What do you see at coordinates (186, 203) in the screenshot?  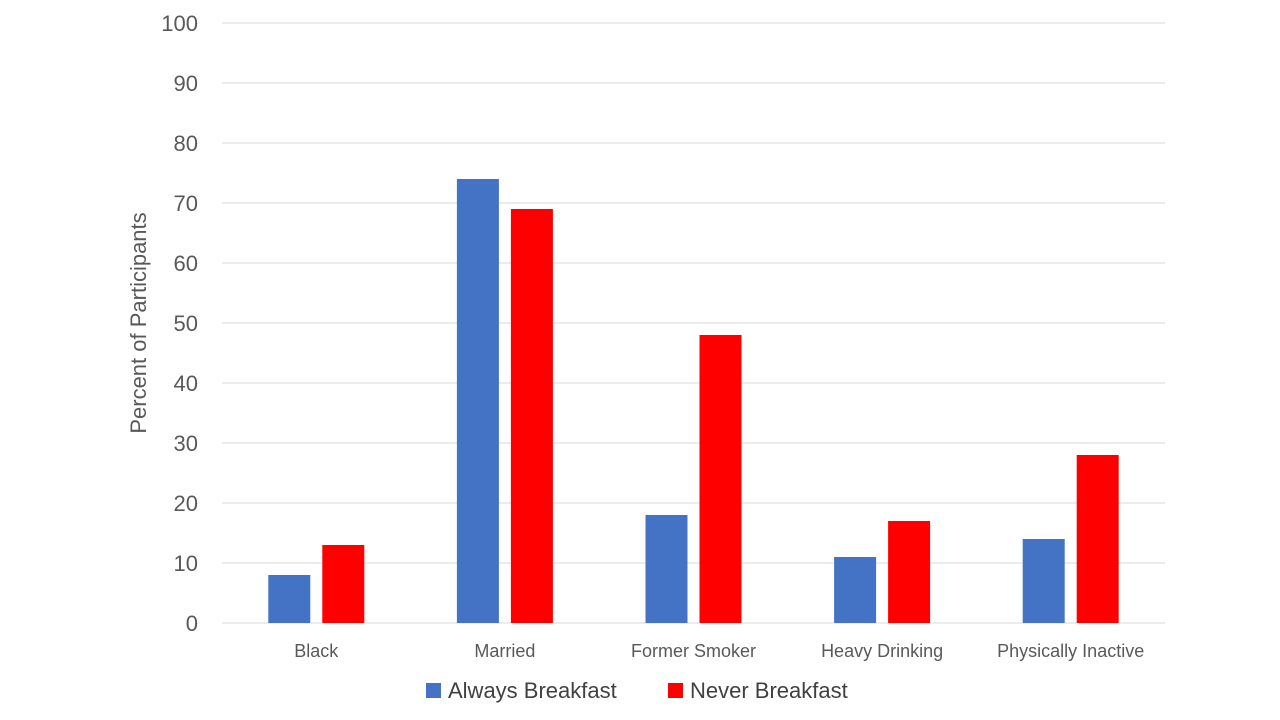 I see `y-tick-label: 70` at bounding box center [186, 203].